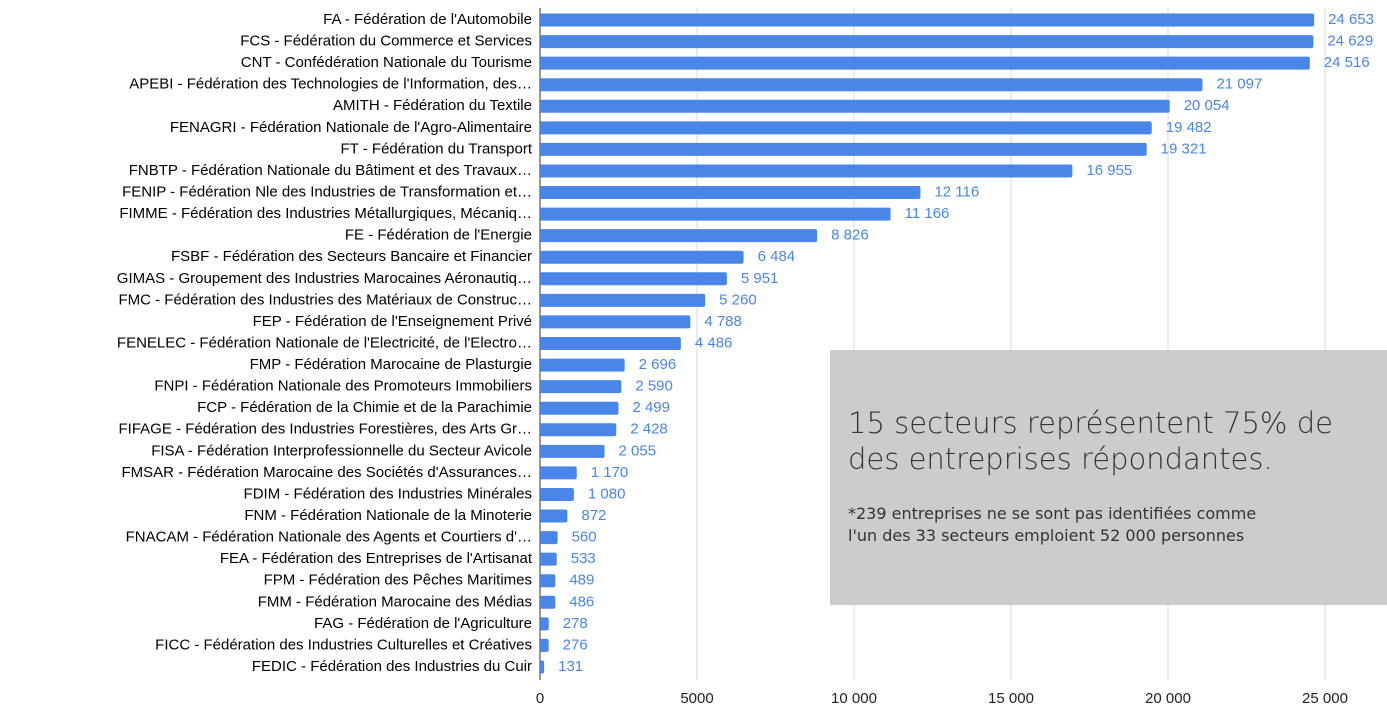 The height and width of the screenshot is (709, 1387). Describe the element at coordinates (658, 364) in the screenshot. I see `data-label: 2 696` at that location.